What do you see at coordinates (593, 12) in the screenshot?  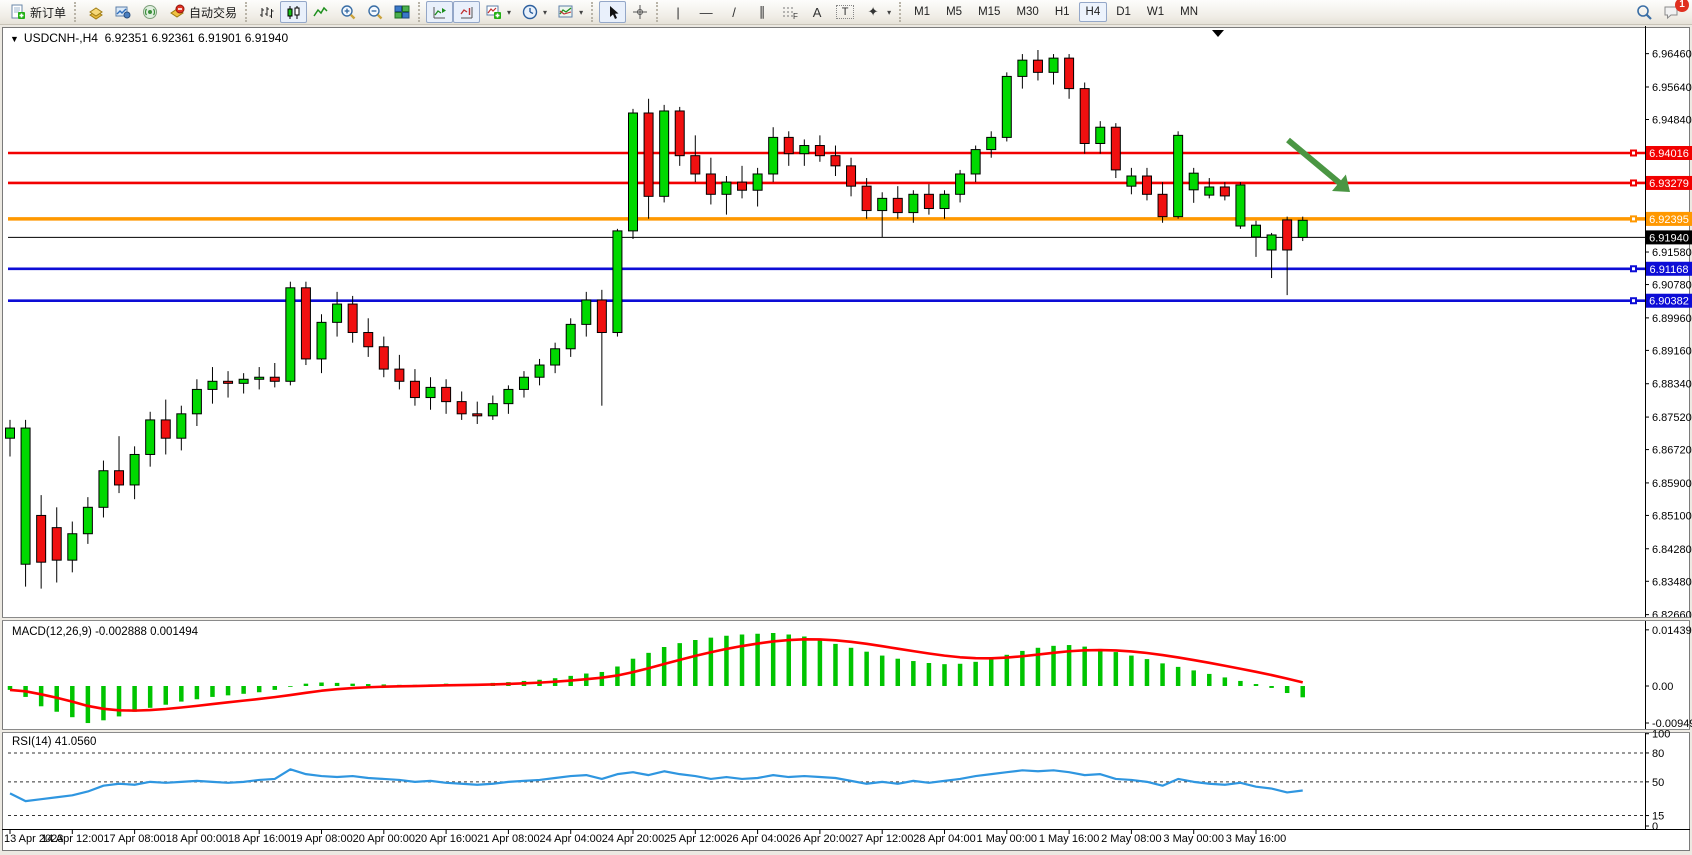 I see `toolbar-separator` at bounding box center [593, 12].